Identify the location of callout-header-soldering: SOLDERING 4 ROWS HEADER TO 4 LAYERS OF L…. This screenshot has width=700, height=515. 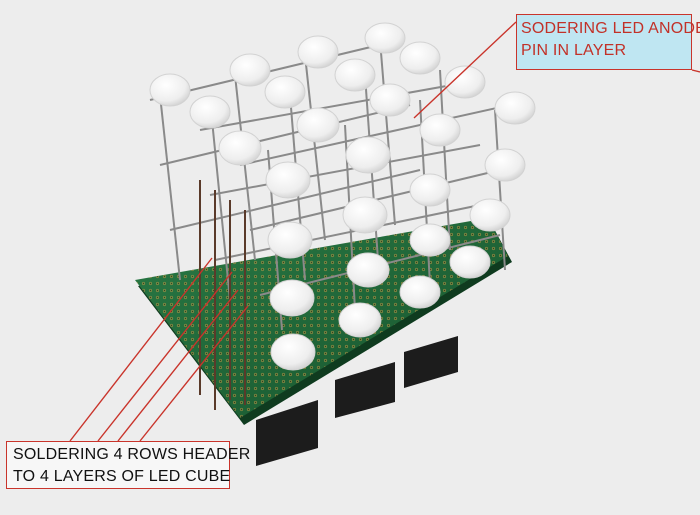
(128, 465).